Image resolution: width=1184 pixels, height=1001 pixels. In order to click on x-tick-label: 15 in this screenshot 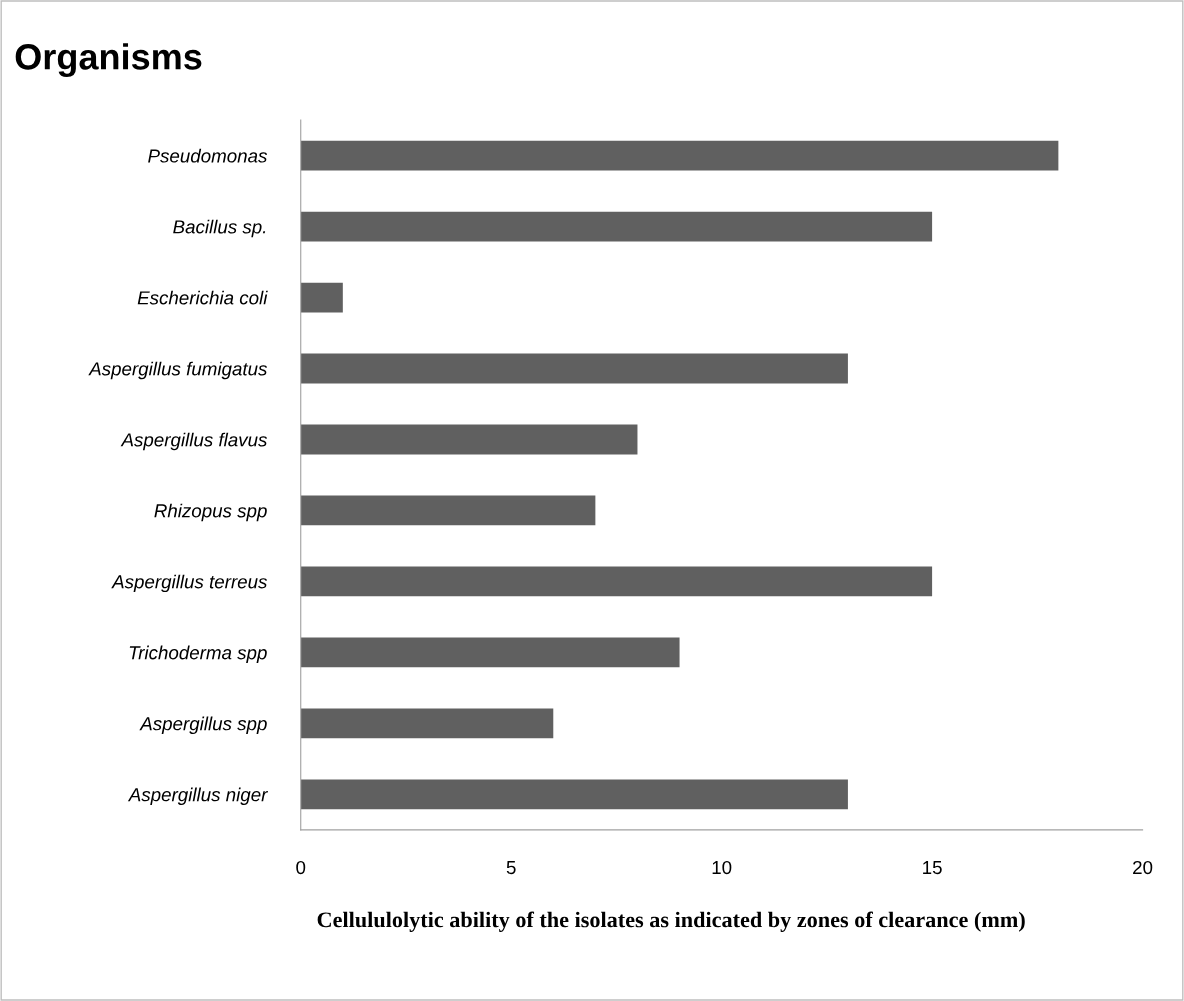, I will do `click(932, 868)`.